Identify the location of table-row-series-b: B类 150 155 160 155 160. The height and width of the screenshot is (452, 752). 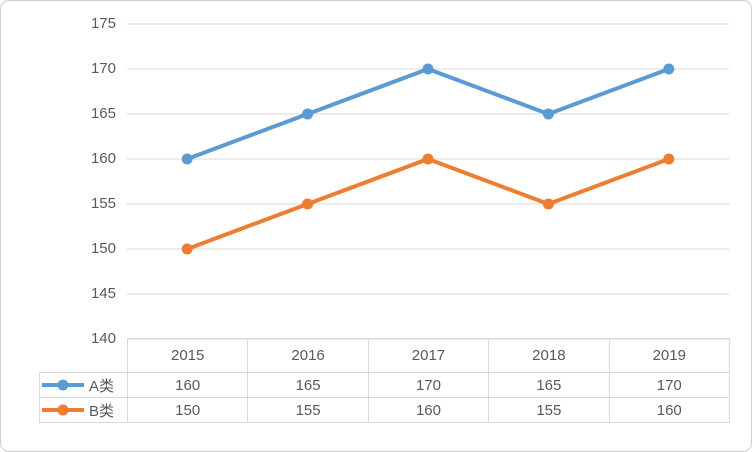
(384, 410).